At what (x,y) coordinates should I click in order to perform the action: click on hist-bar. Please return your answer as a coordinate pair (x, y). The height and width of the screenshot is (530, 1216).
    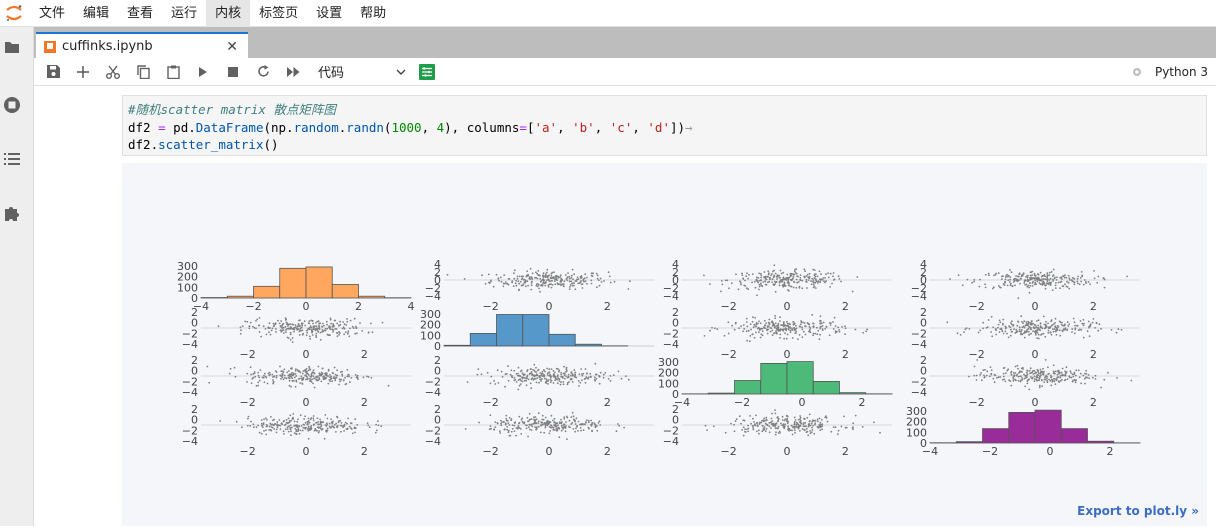
    Looking at the image, I should click on (319, 282).